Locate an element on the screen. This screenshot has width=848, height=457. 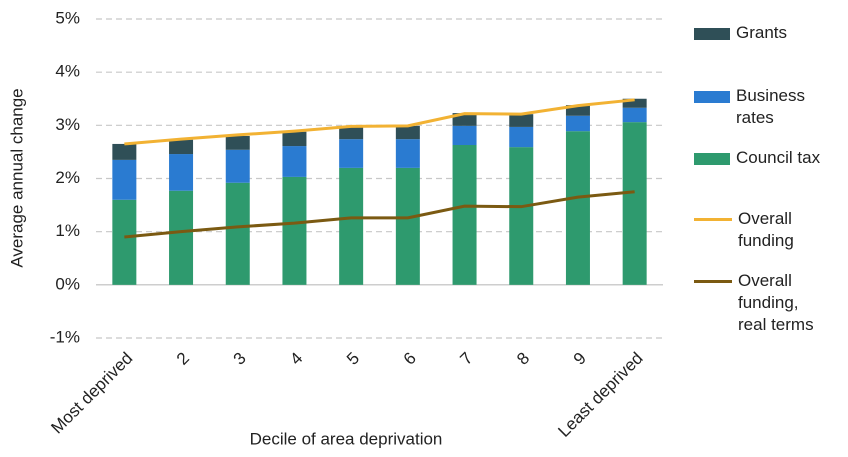
x-tick-label: 3 is located at coordinates (240, 359).